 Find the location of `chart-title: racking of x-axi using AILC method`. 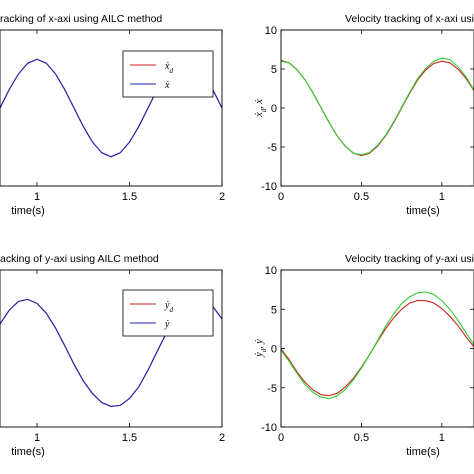

chart-title: racking of x-axi using AILC method is located at coordinates (81, 19).